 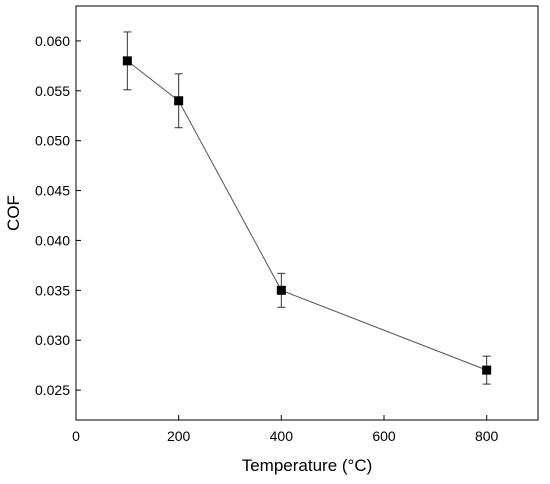 I want to click on y-axis-title: COF, so click(x=13, y=213).